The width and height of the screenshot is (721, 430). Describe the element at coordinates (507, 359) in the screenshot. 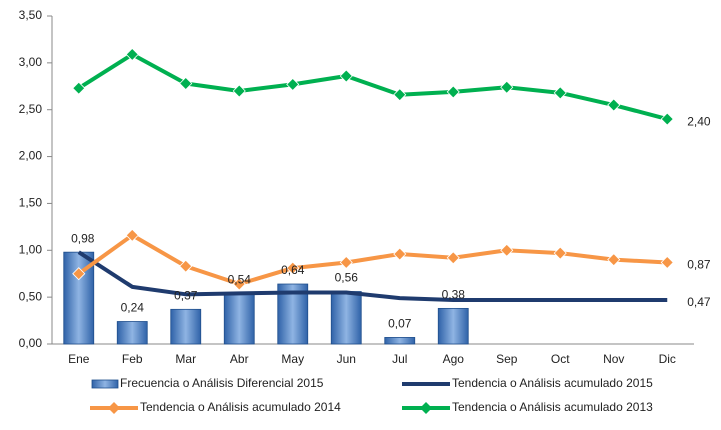

I see `x-tick-label: Sep` at that location.